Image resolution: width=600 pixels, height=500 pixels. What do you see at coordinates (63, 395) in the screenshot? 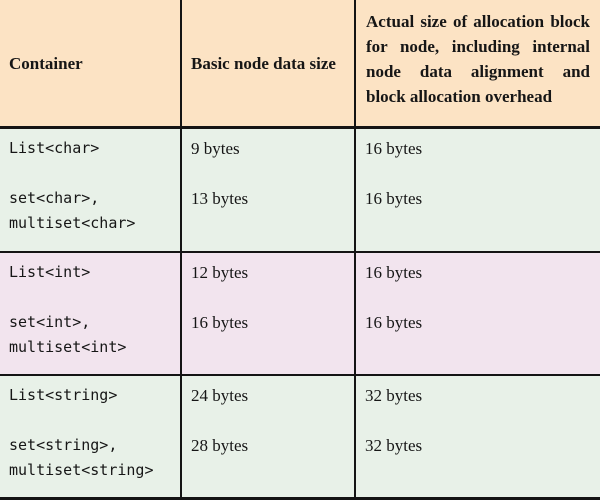
I see `container-name: List<string>` at bounding box center [63, 395].